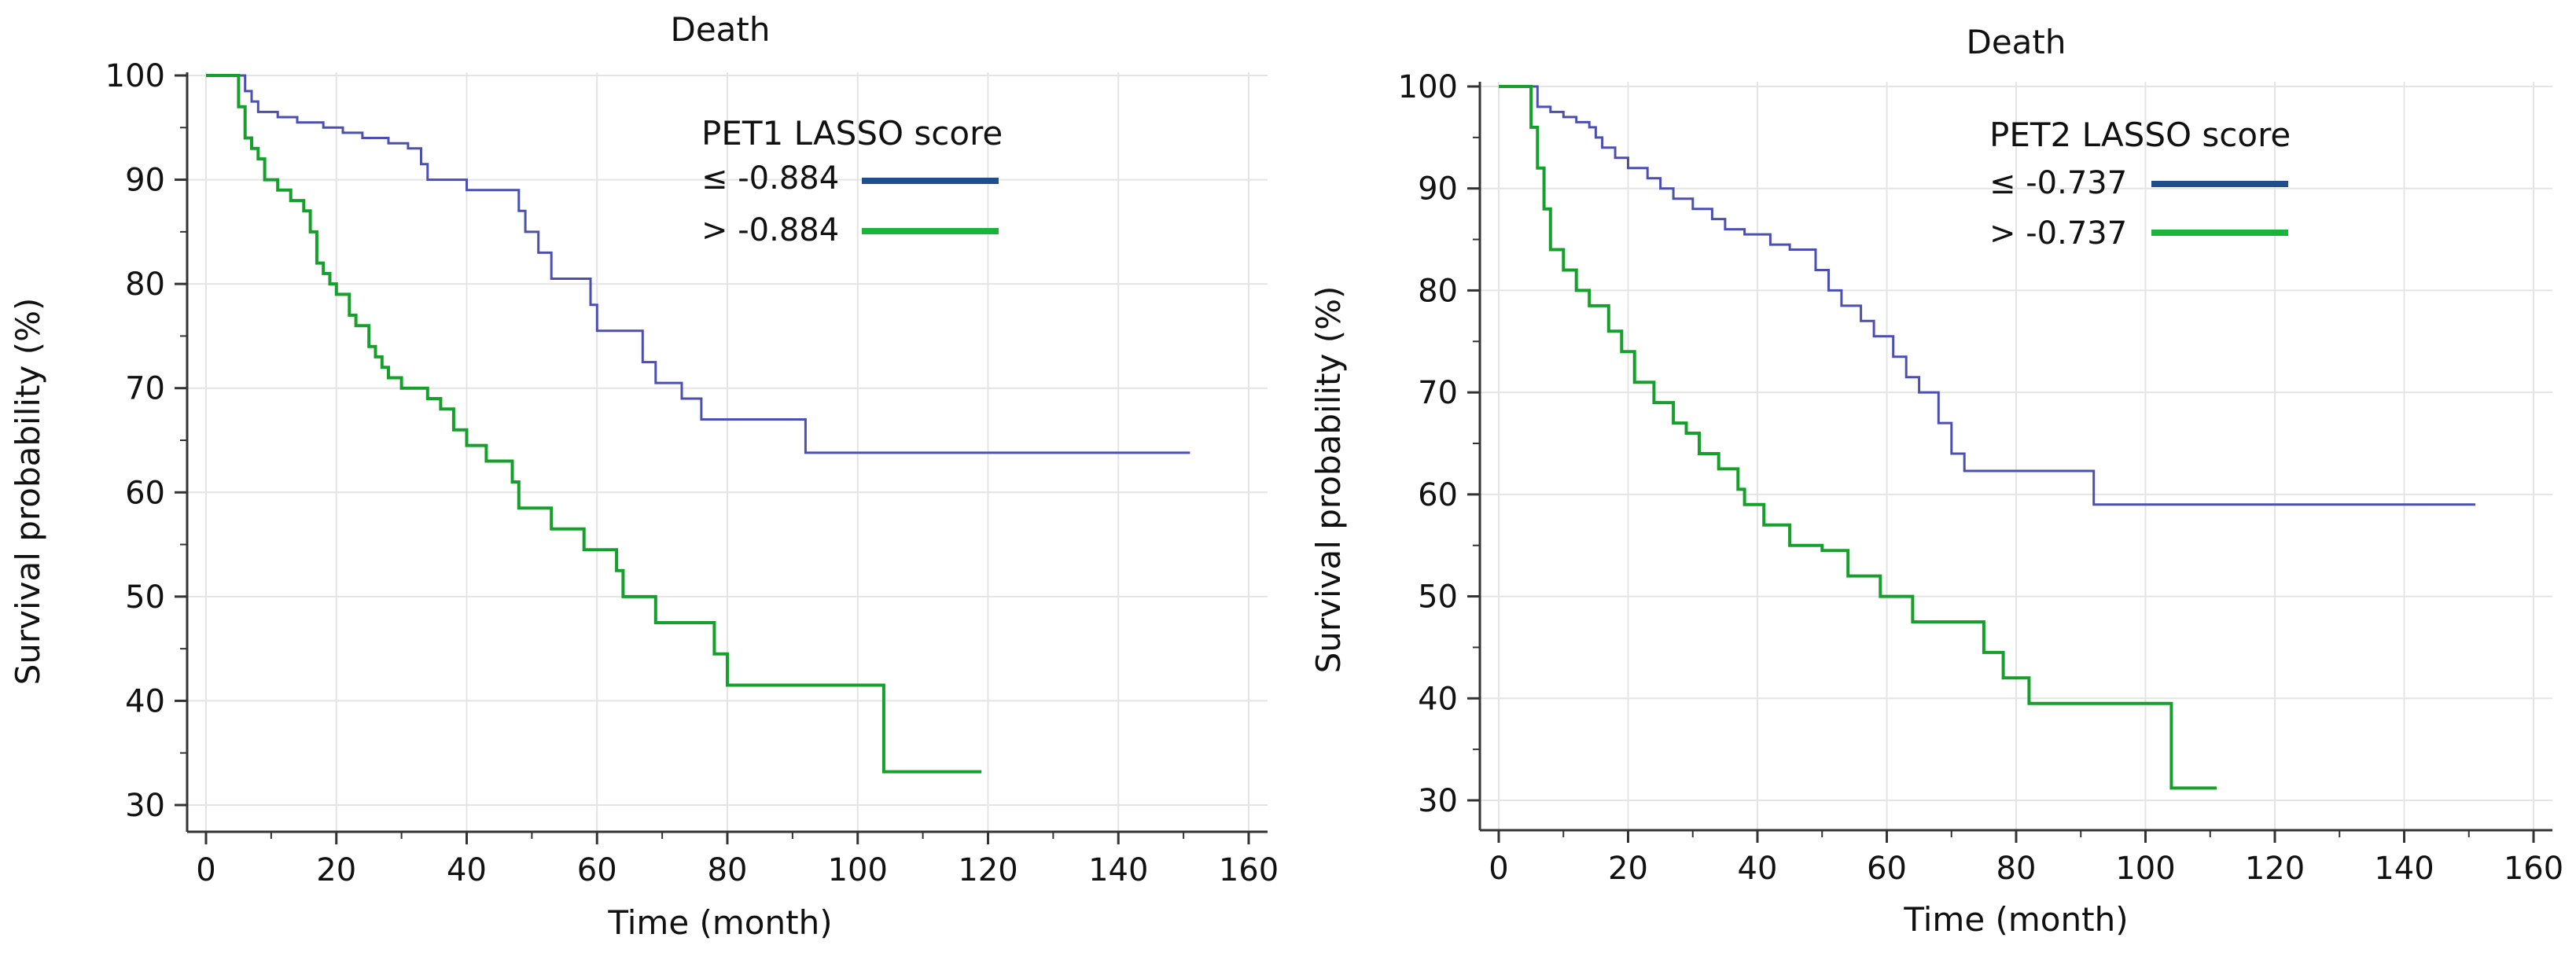 Image resolution: width=2576 pixels, height=956 pixels. I want to click on legend-title: PET1 LASSO score, so click(852, 133).